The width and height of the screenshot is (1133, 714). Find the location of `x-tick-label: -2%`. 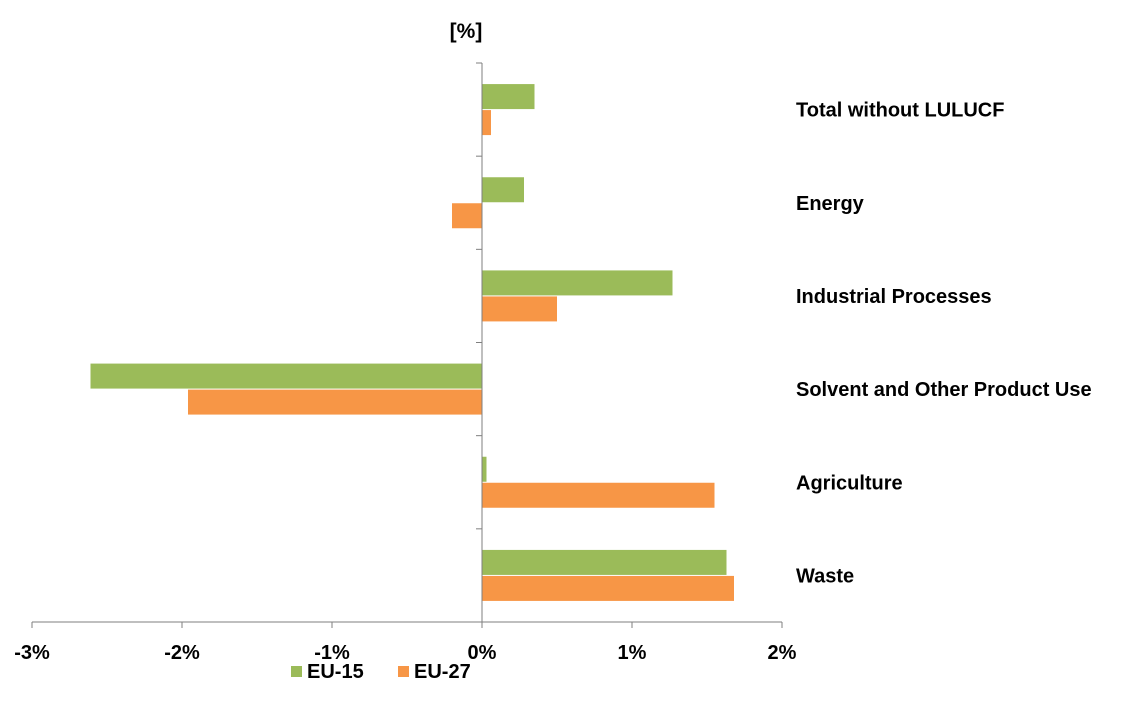

x-tick-label: -2% is located at coordinates (182, 653).